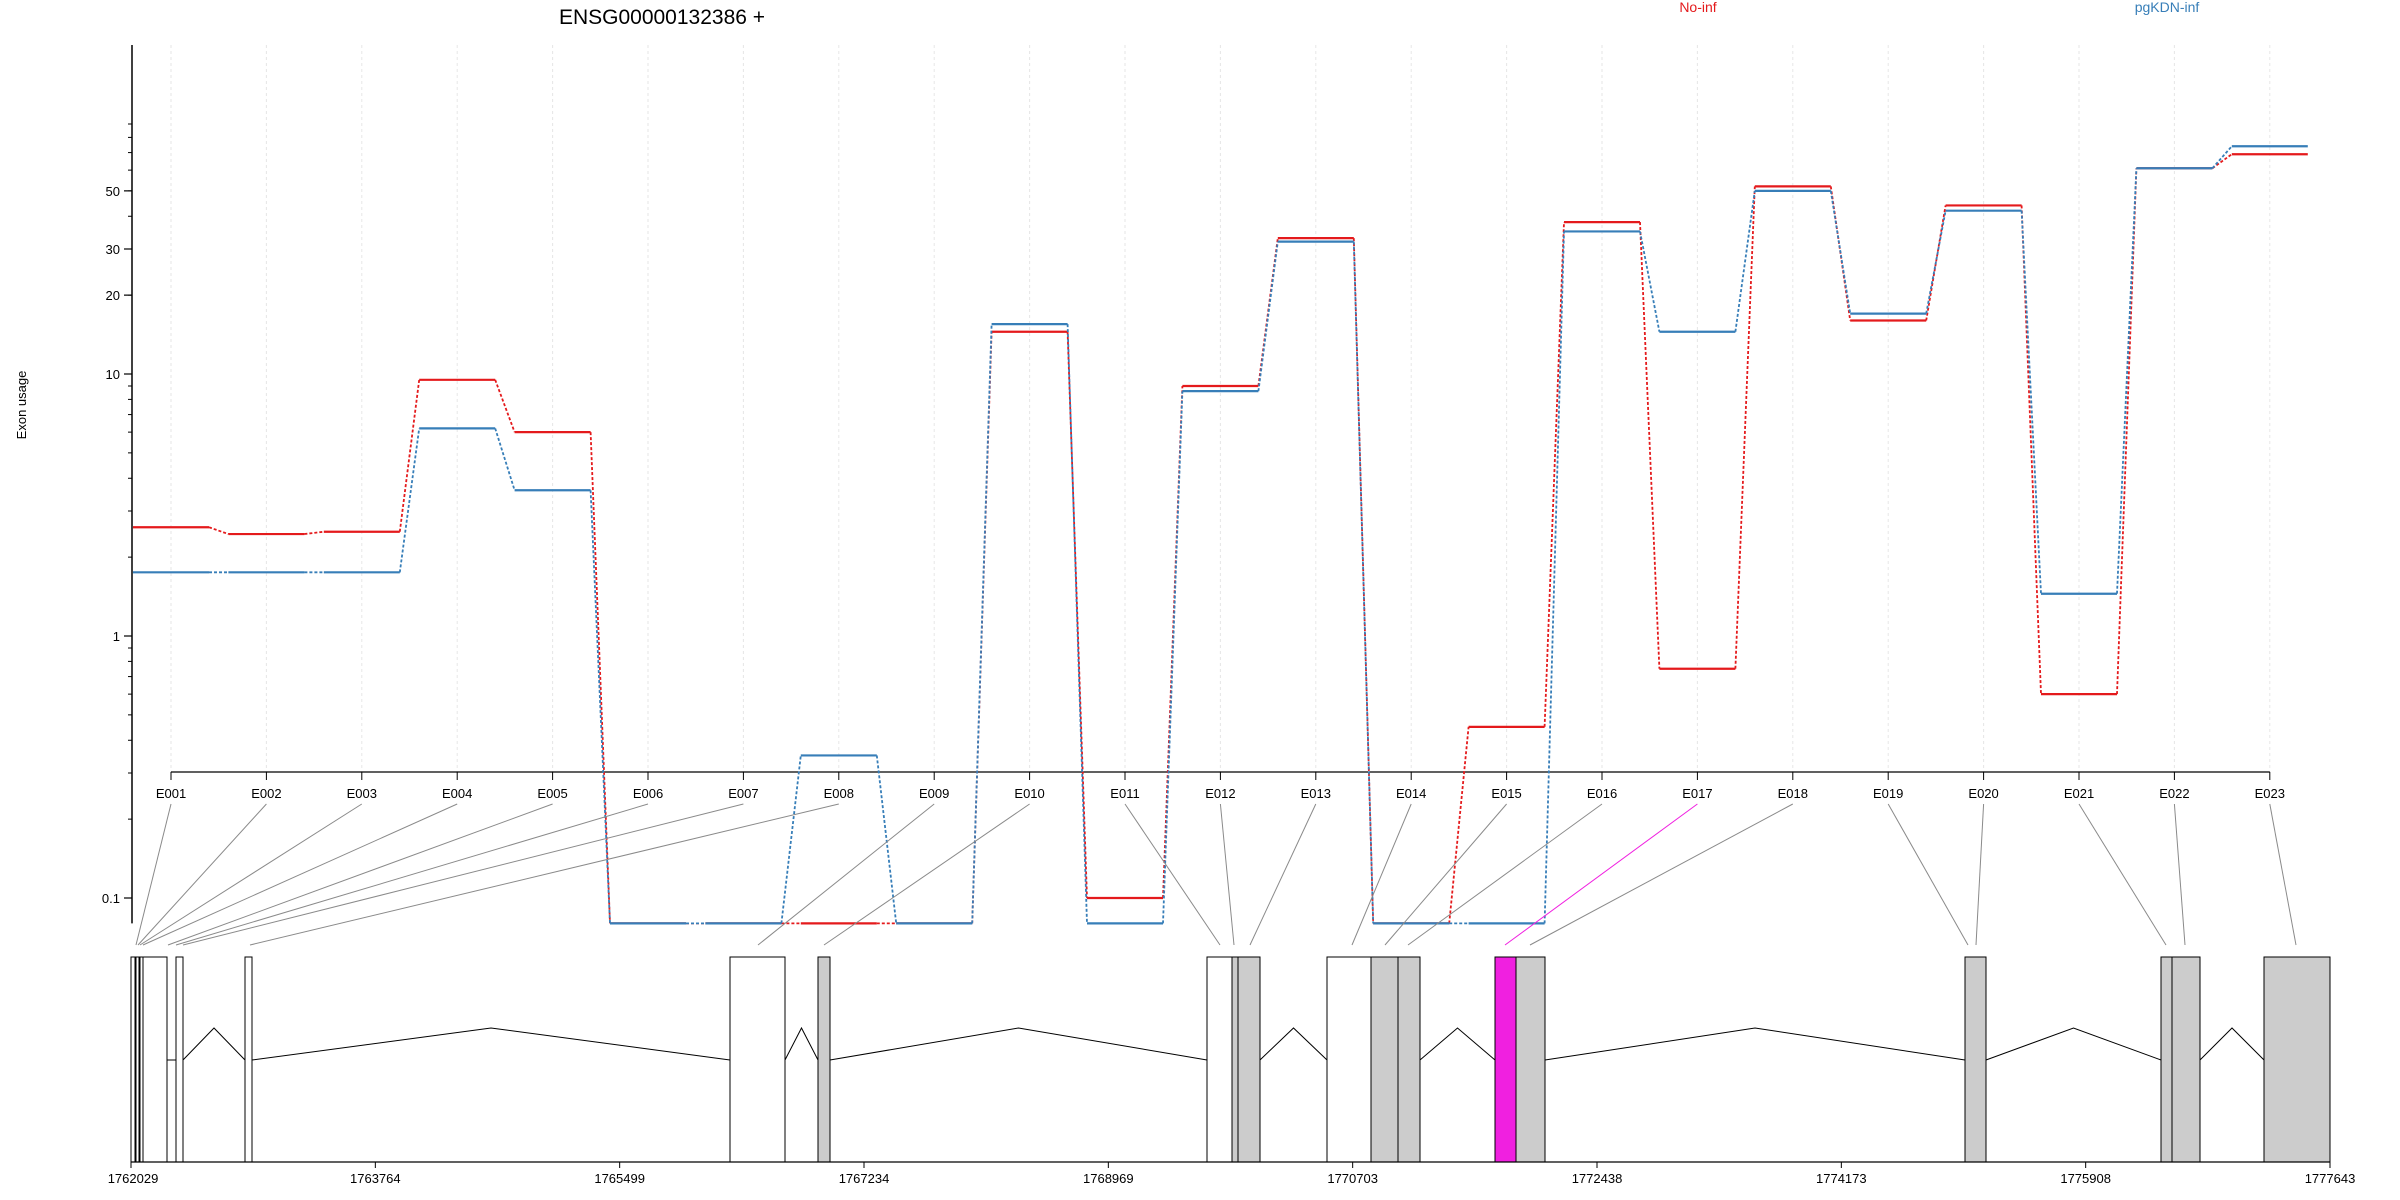  Describe the element at coordinates (743, 793) in the screenshot. I see `x-tick-label-e007: E007` at that location.